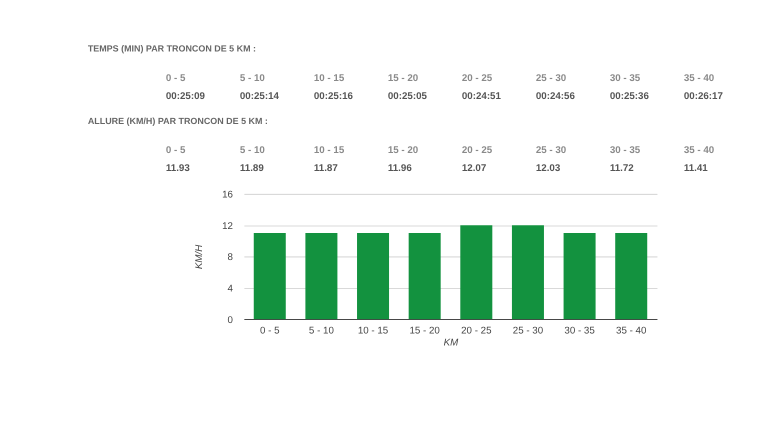  I want to click on data-label: 12.03, so click(548, 168).